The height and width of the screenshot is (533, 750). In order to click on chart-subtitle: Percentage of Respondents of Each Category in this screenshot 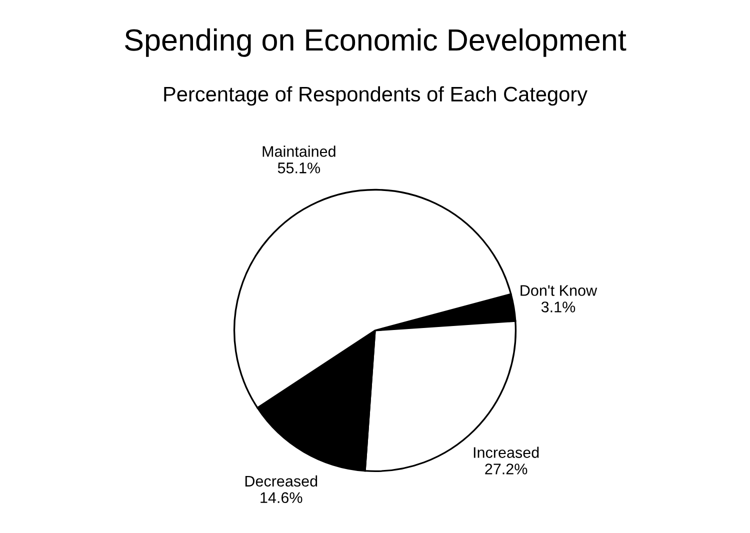, I will do `click(376, 96)`.